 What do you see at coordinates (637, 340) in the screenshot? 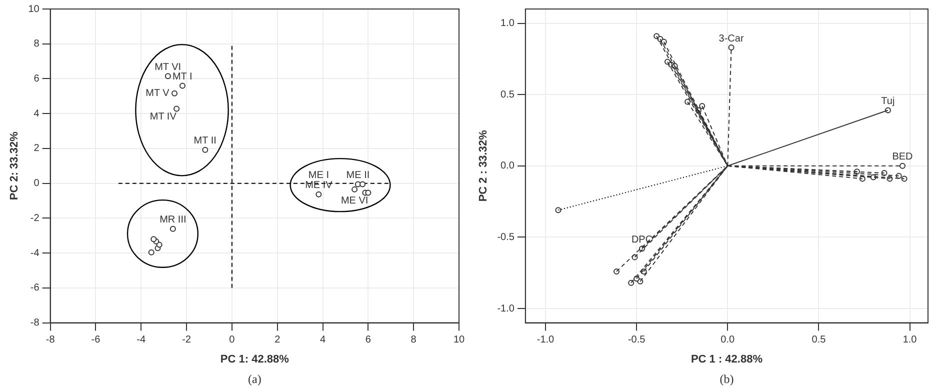
I see `x-tick-label: -0.5` at bounding box center [637, 340].